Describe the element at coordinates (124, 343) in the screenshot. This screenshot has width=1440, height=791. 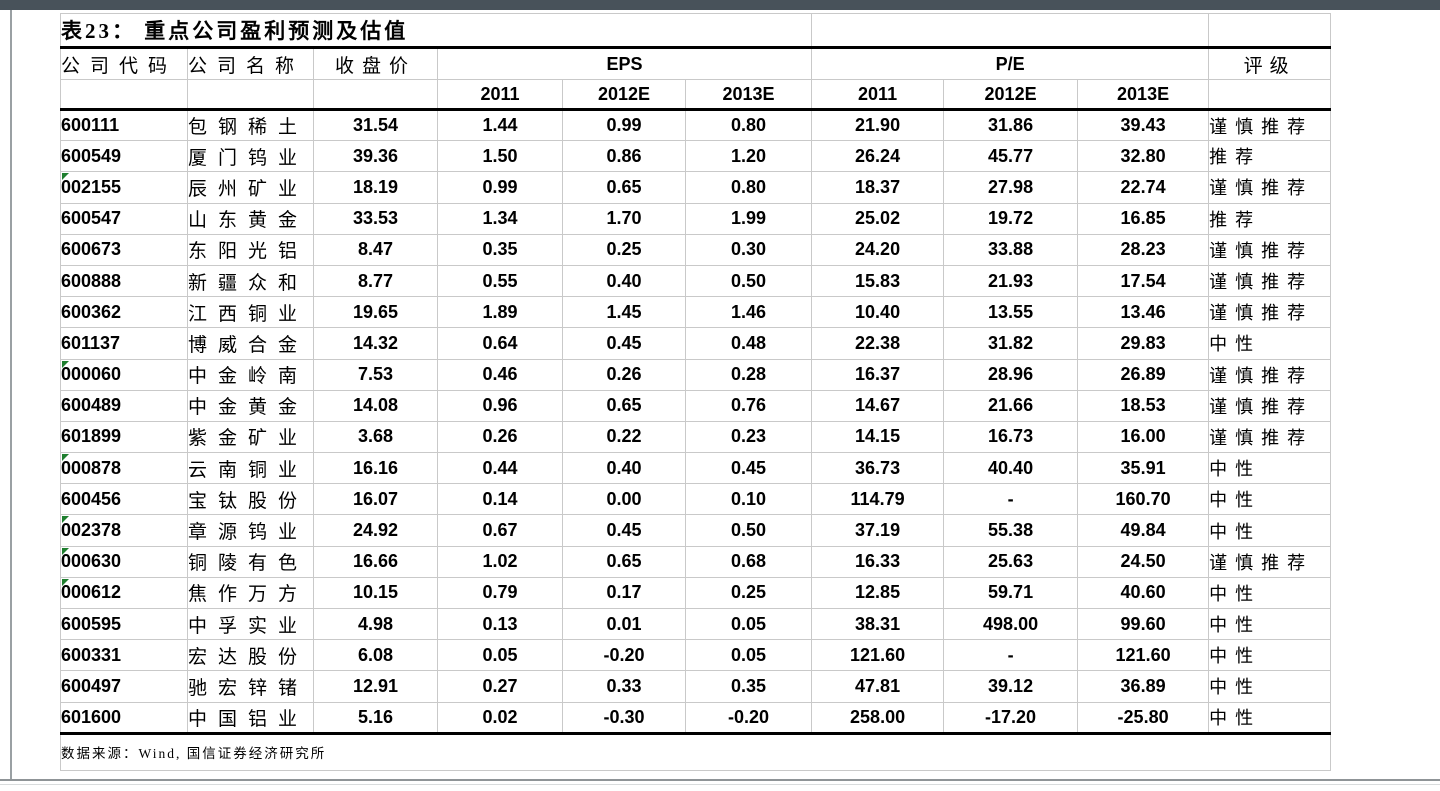
I see `cell-company-code: 601137` at that location.